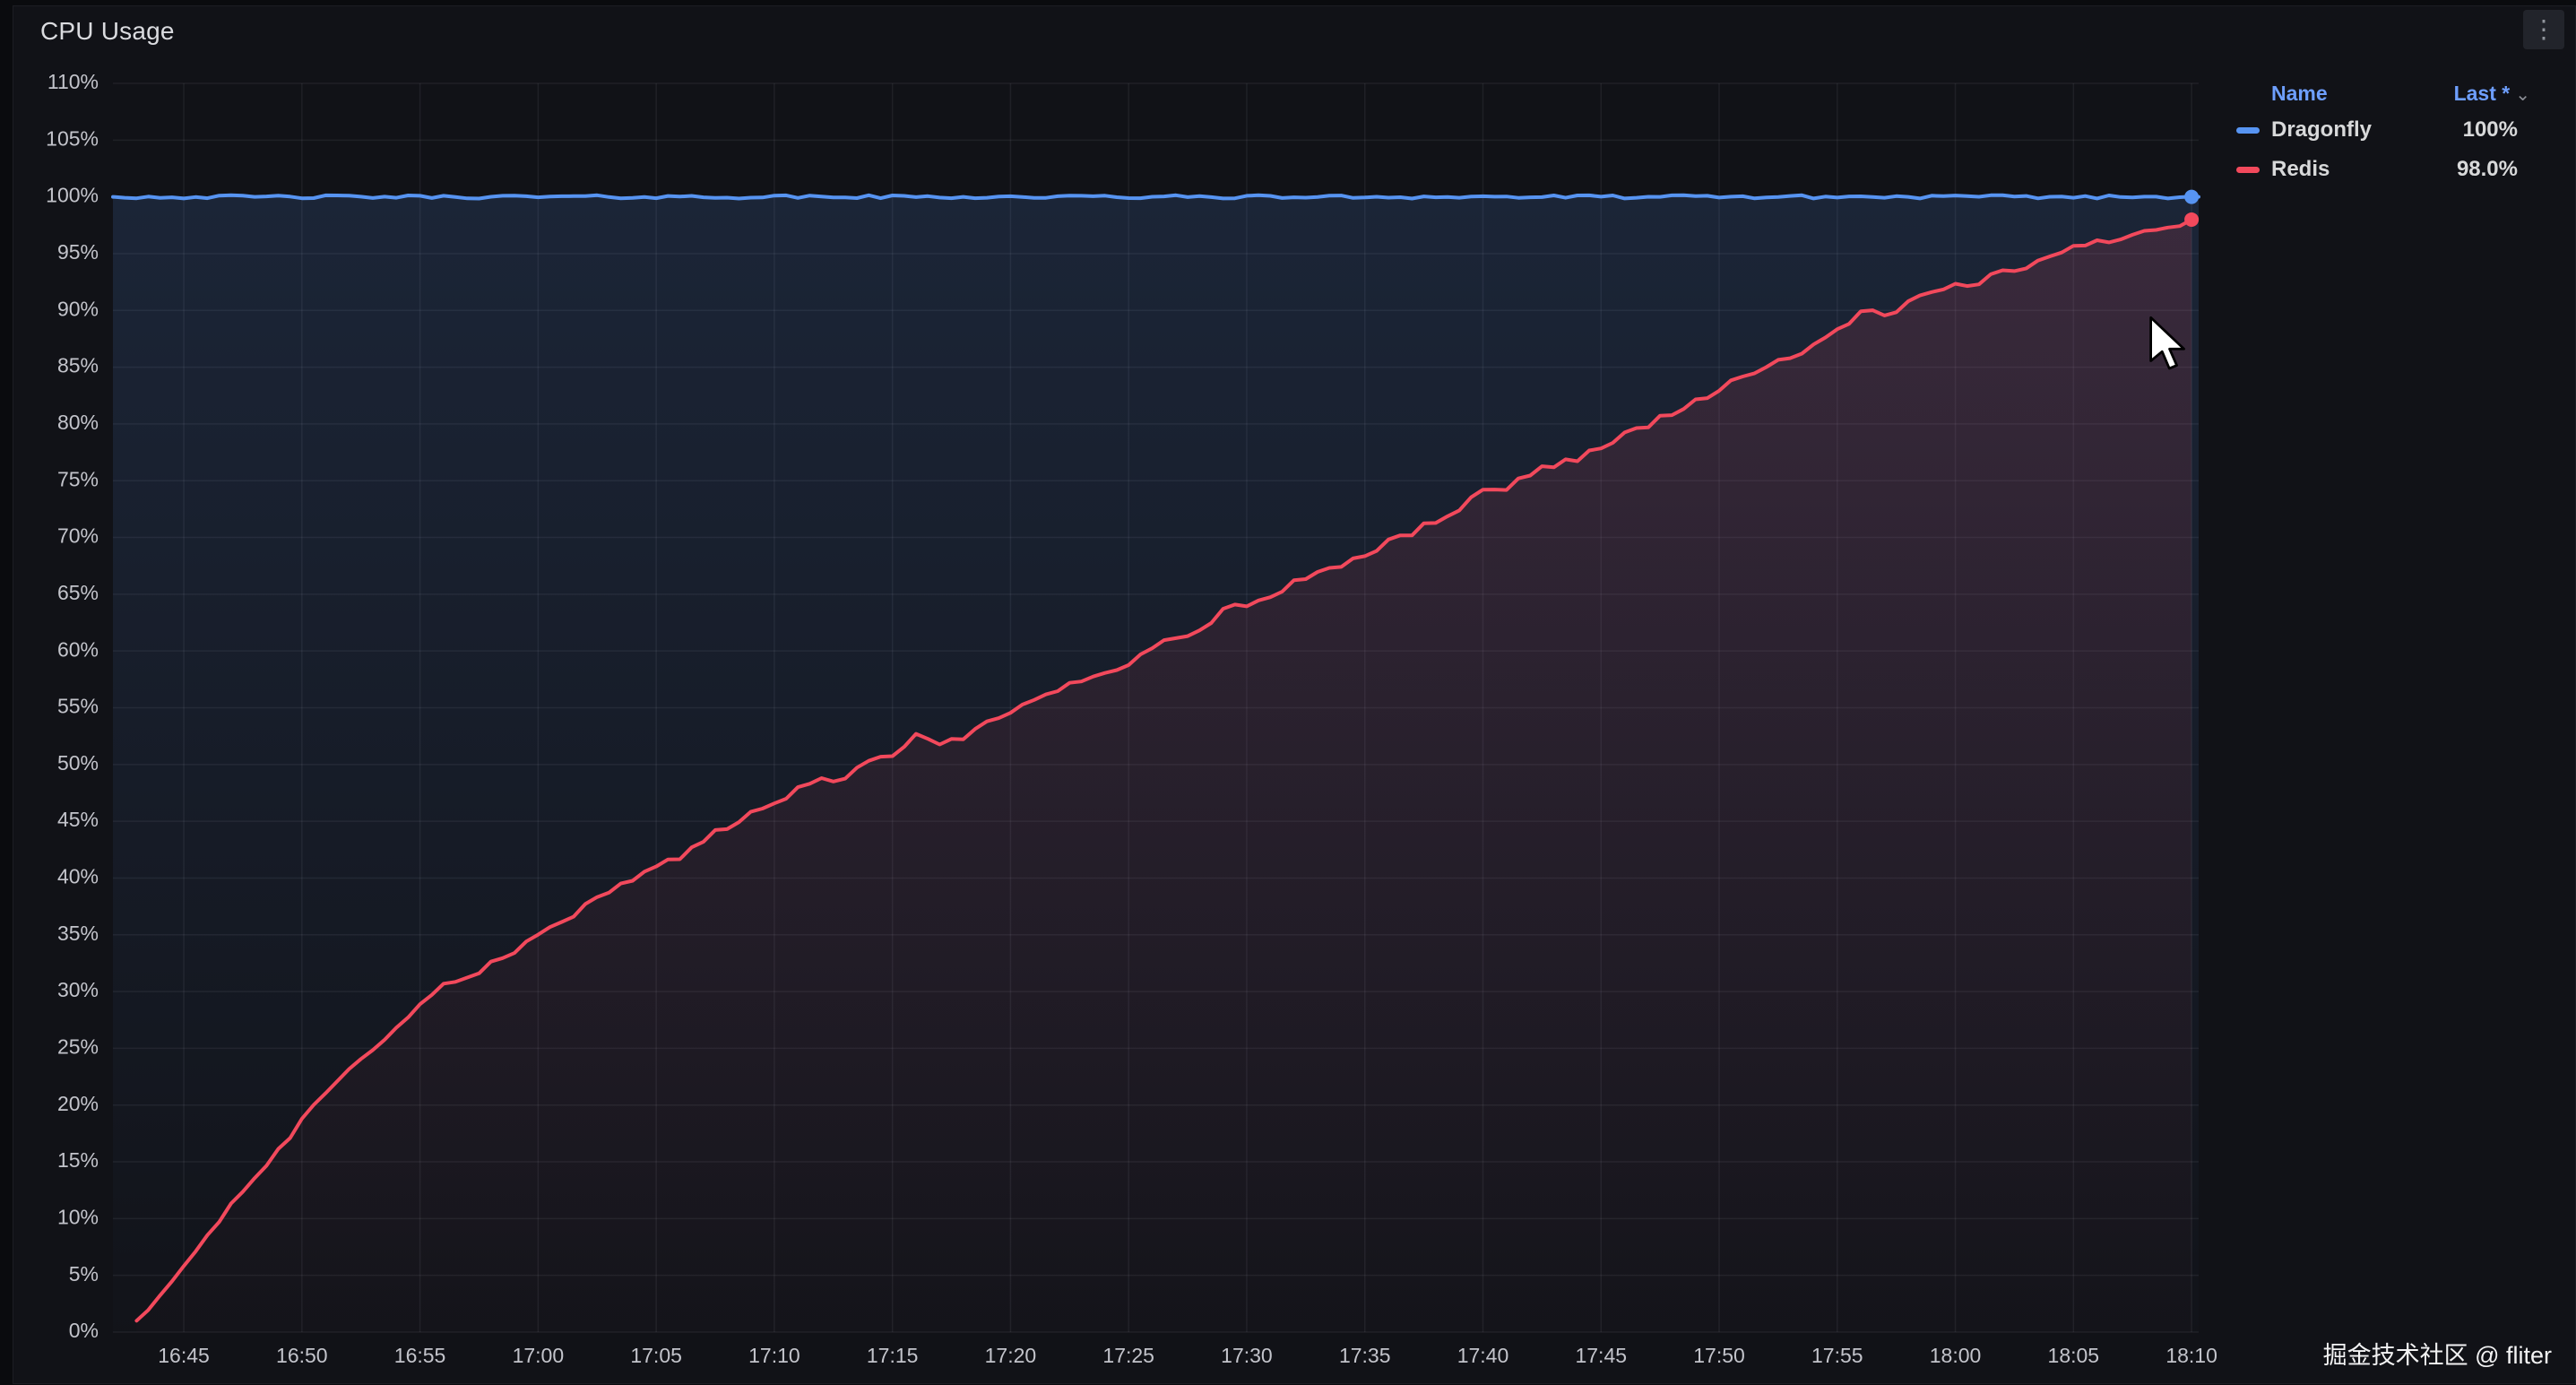  Describe the element at coordinates (1128, 1356) in the screenshot. I see `x-tick-label: 17:25` at that location.